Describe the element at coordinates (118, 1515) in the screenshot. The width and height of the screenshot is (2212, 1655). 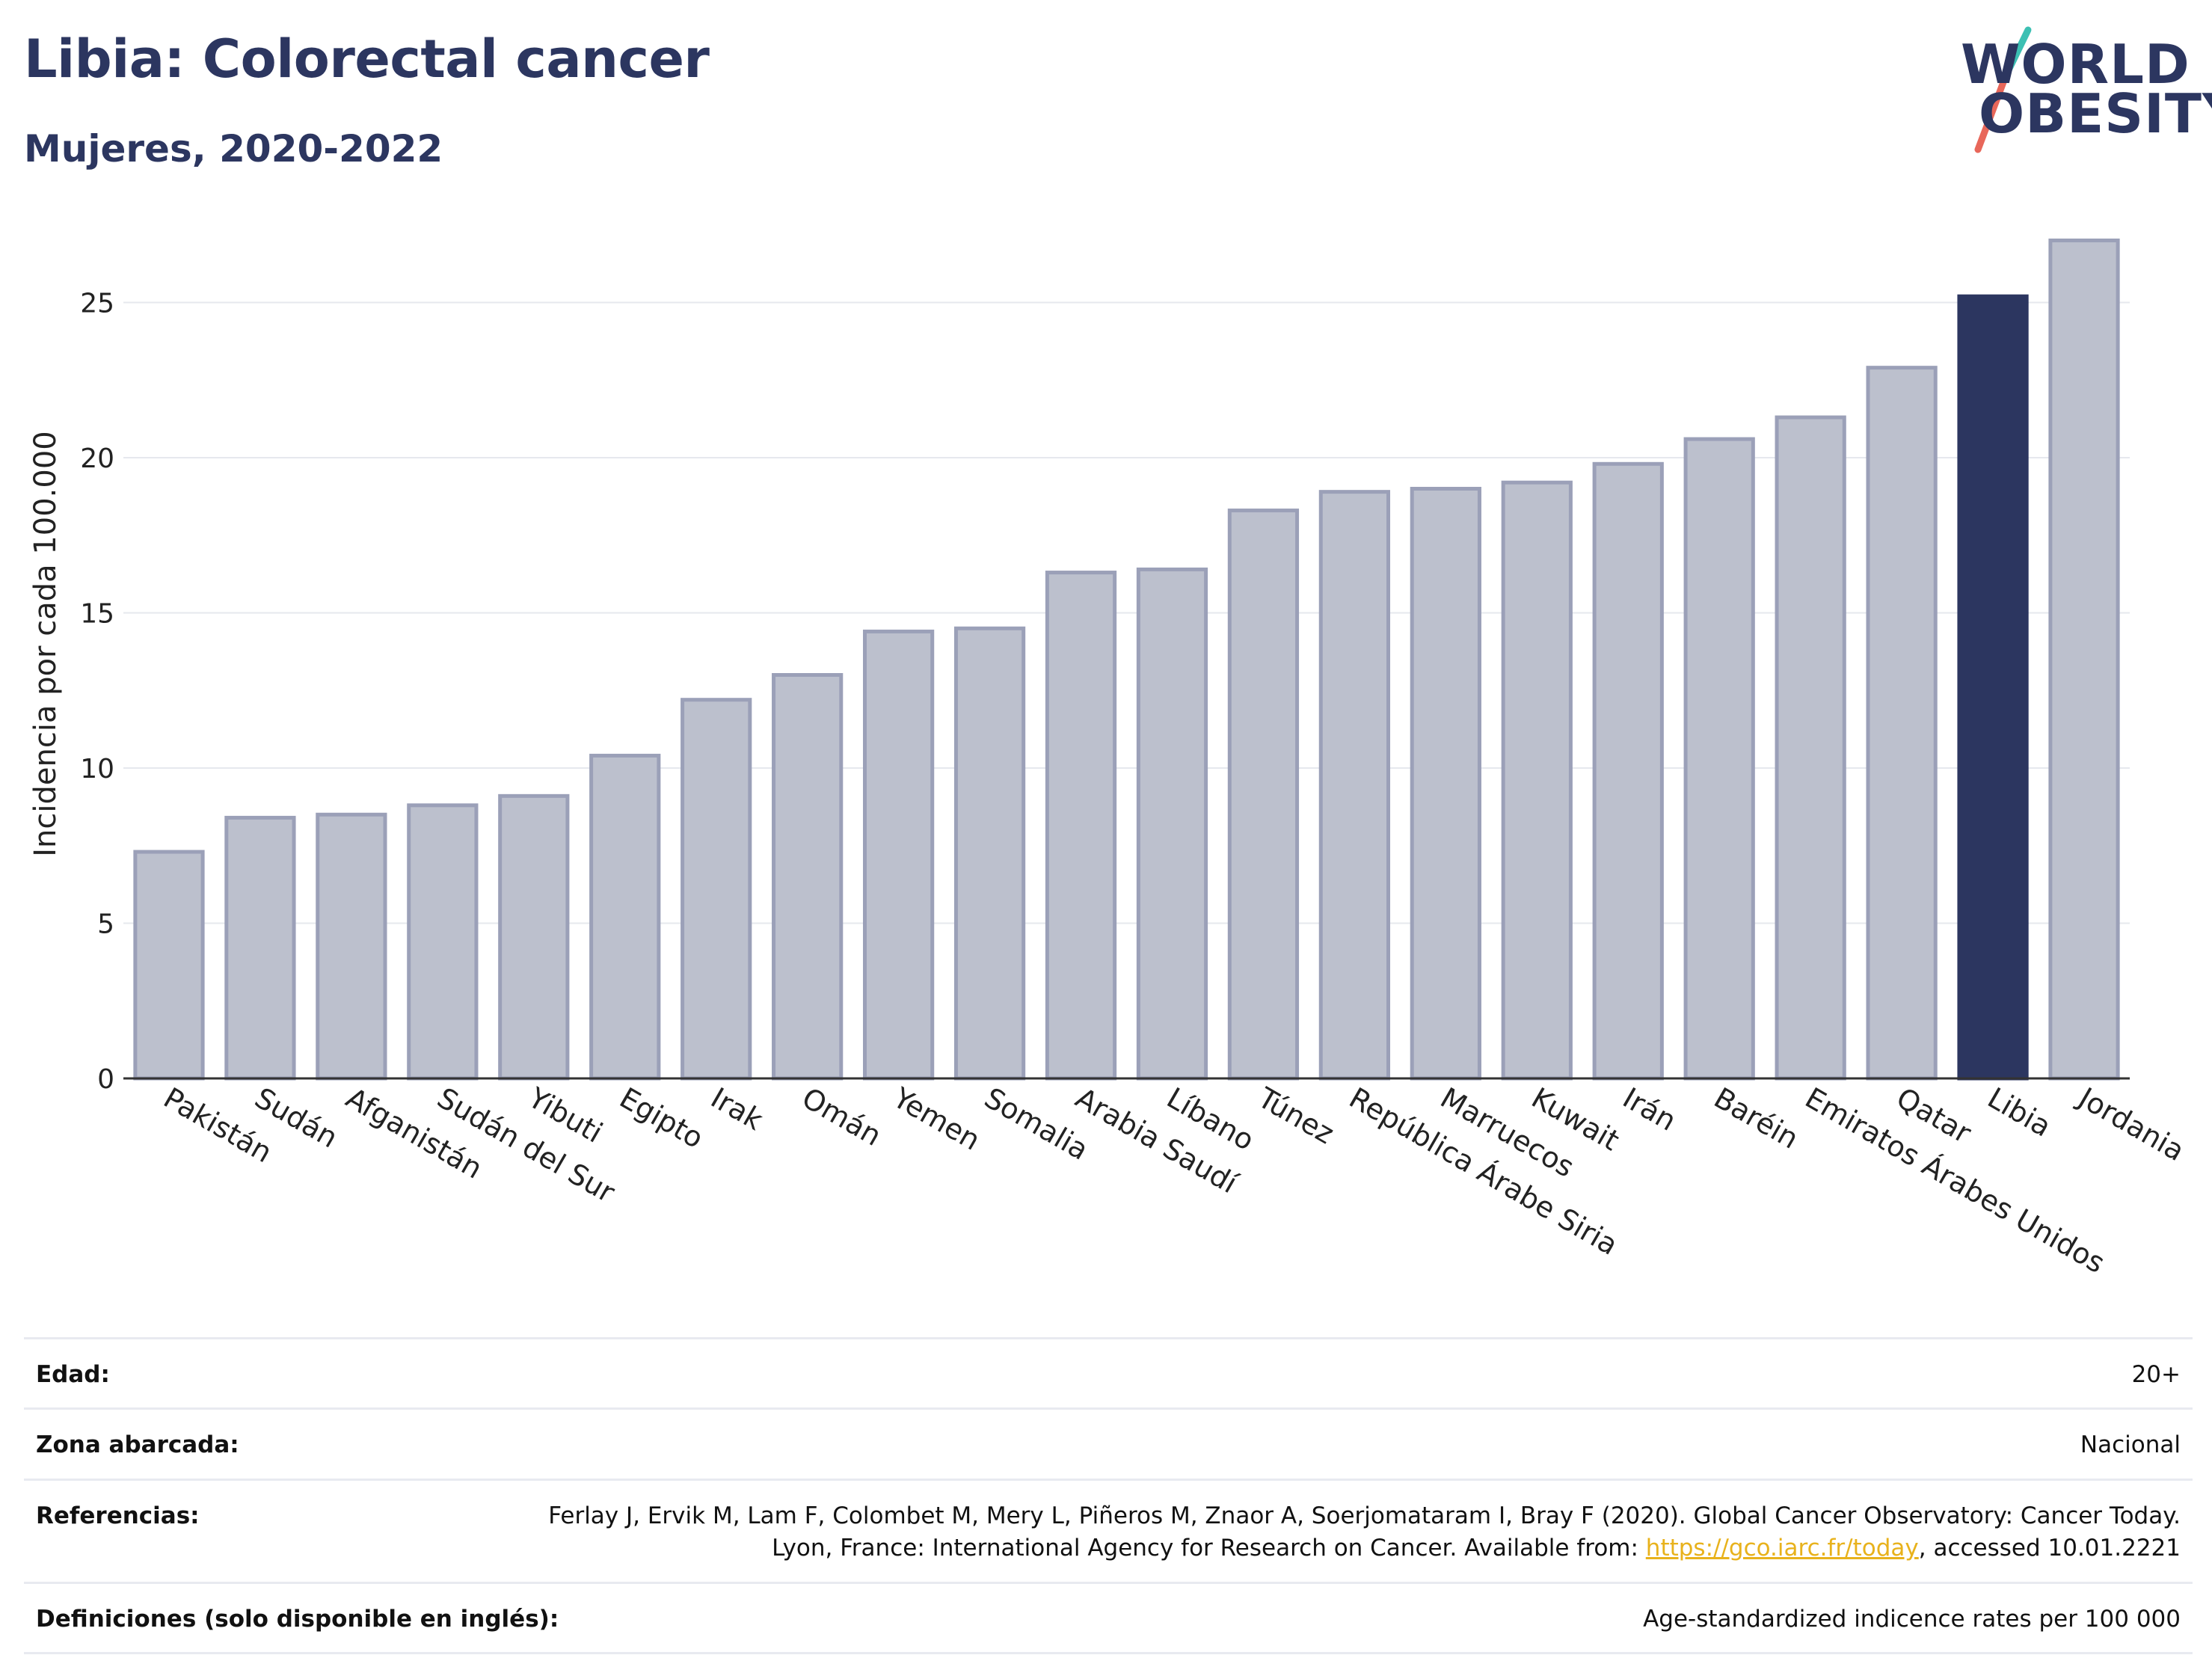
I see `info-label-references: Referencias:` at that location.